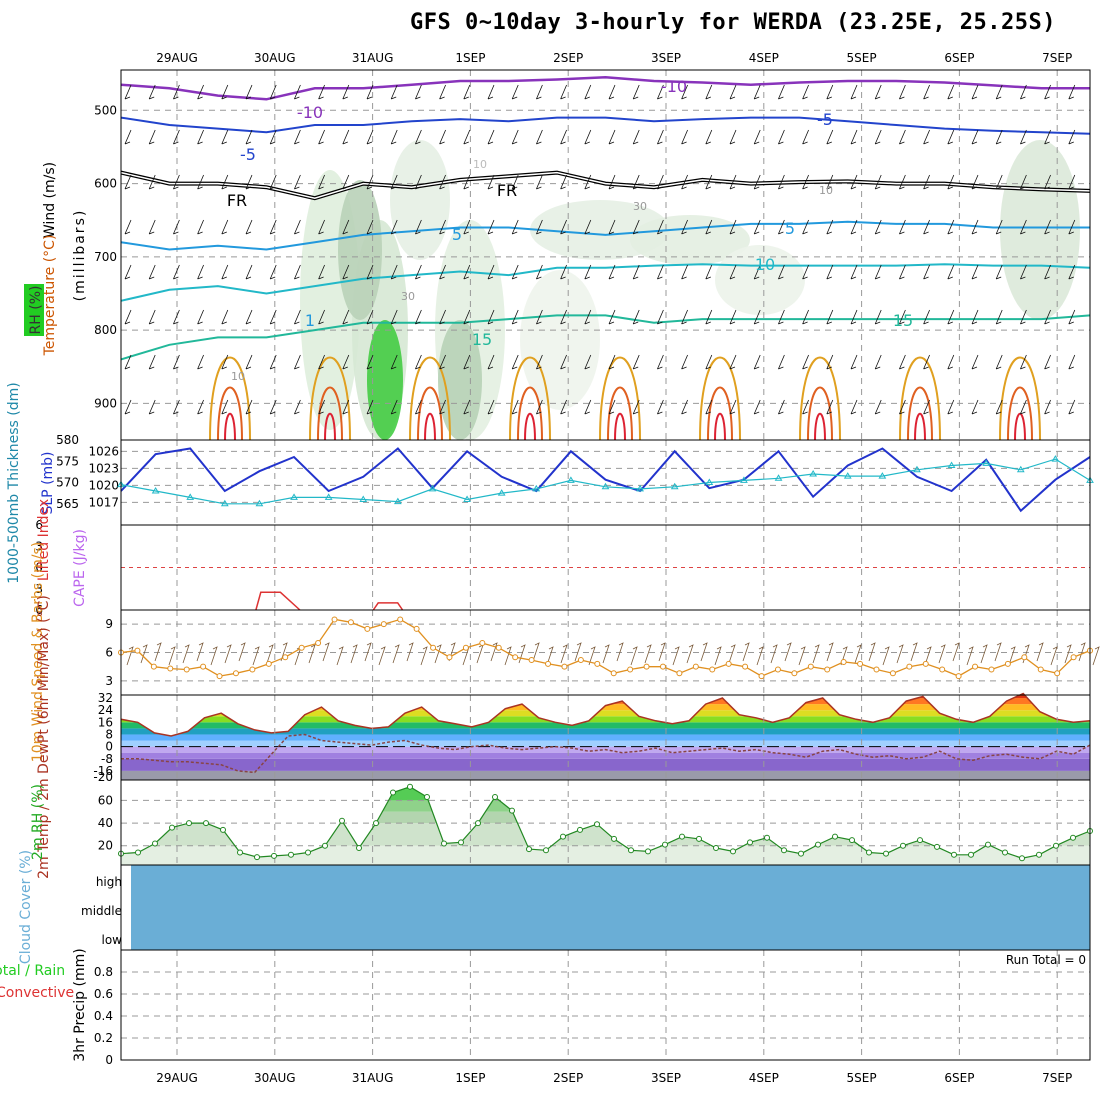 This screenshot has height=1100, width=1100. Describe the element at coordinates (105, 330) in the screenshot. I see `pressure-tick-label: 800` at that location.